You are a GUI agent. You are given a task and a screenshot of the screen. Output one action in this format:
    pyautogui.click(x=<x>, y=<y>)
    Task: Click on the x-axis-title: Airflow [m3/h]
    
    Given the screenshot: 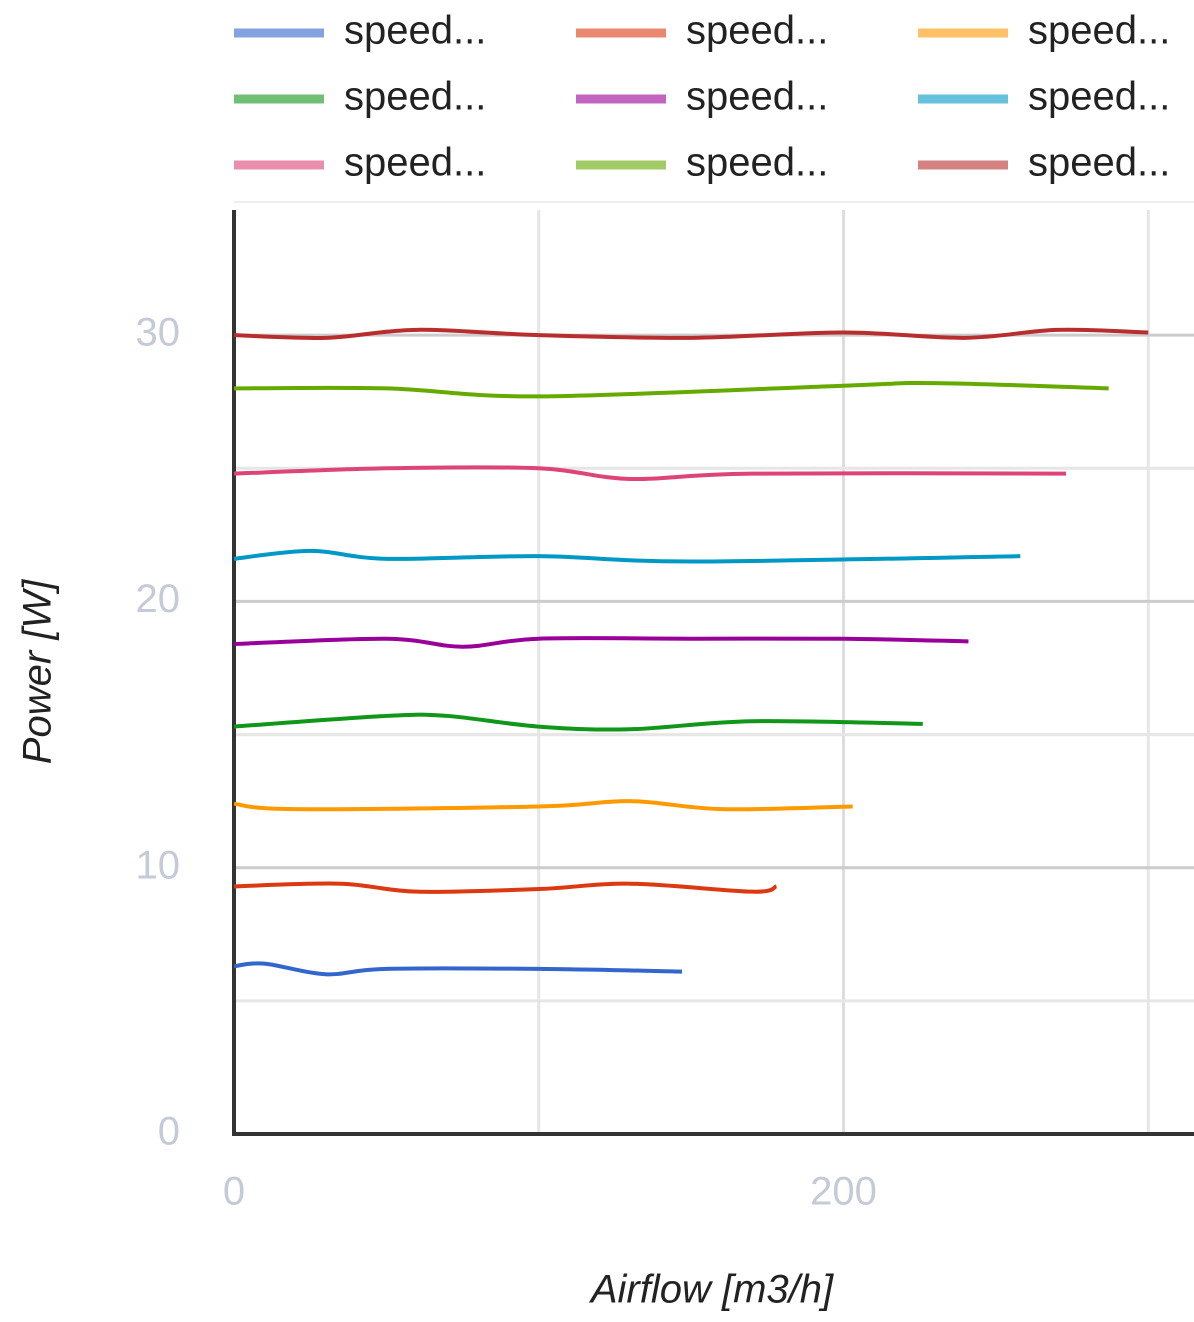 What is the action you would take?
    pyautogui.click(x=711, y=1290)
    